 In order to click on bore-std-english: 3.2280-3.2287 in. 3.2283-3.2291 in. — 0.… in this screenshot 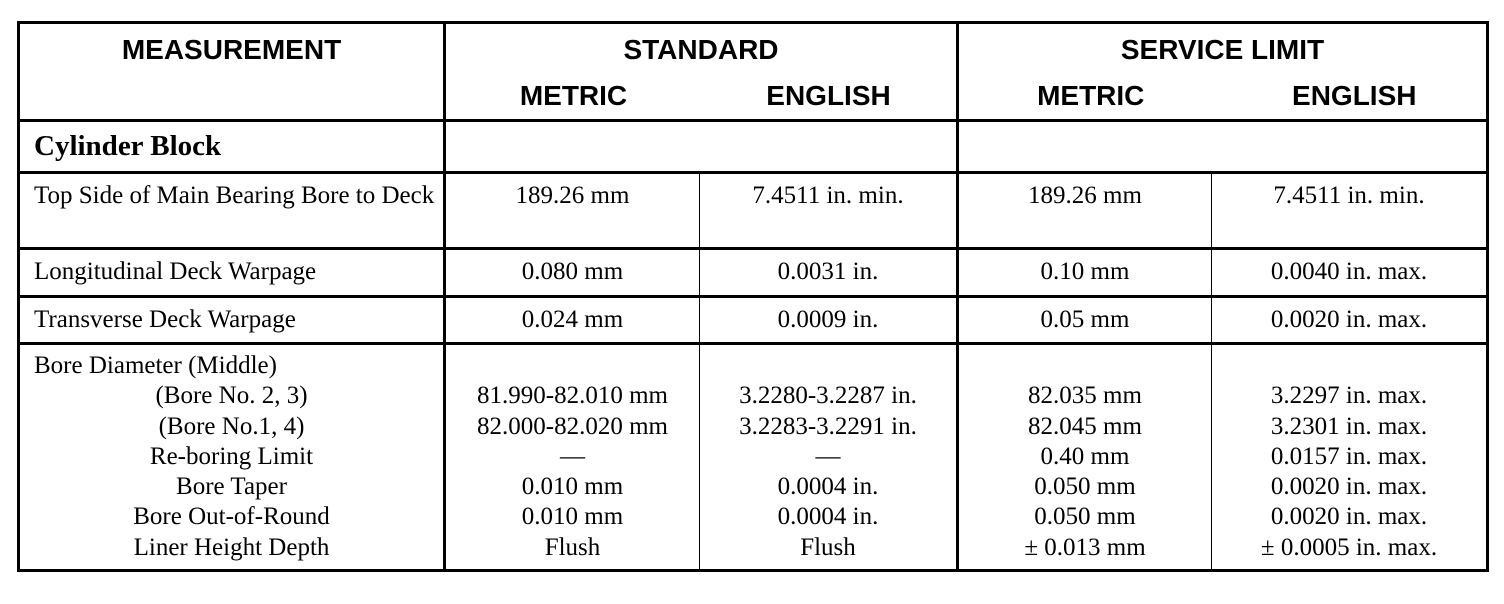, I will do `click(829, 457)`.